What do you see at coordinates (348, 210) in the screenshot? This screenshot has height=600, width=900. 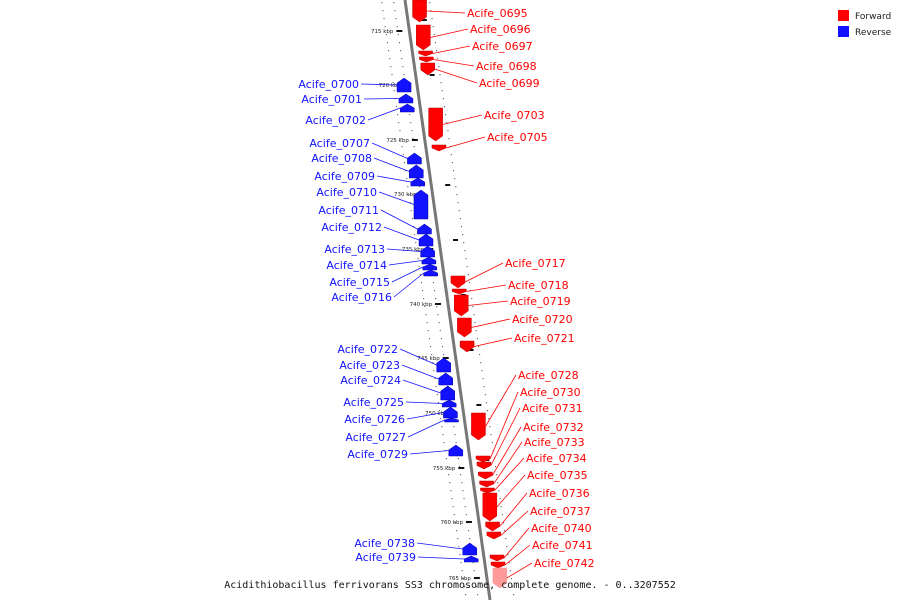 I see `gene-label-reverse: Acife_0711` at bounding box center [348, 210].